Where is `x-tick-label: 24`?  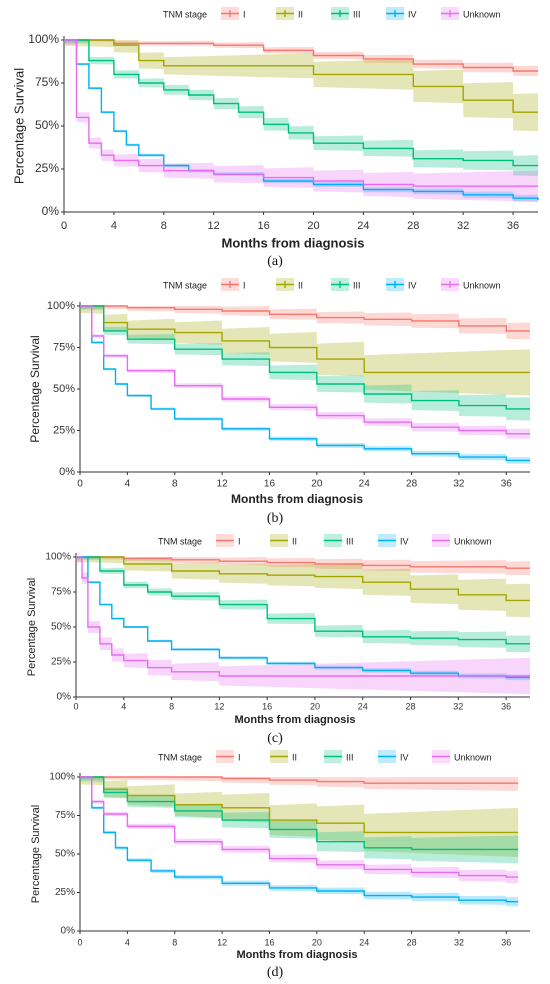 x-tick-label: 24 is located at coordinates (363, 226).